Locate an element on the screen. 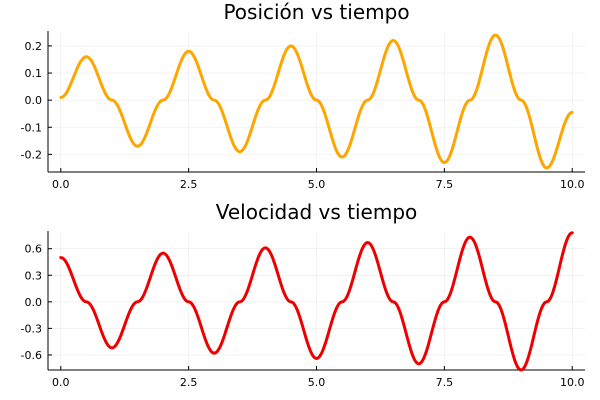 This screenshot has width=600, height=400. position-x-tick-label: 10.0 is located at coordinates (572, 184).